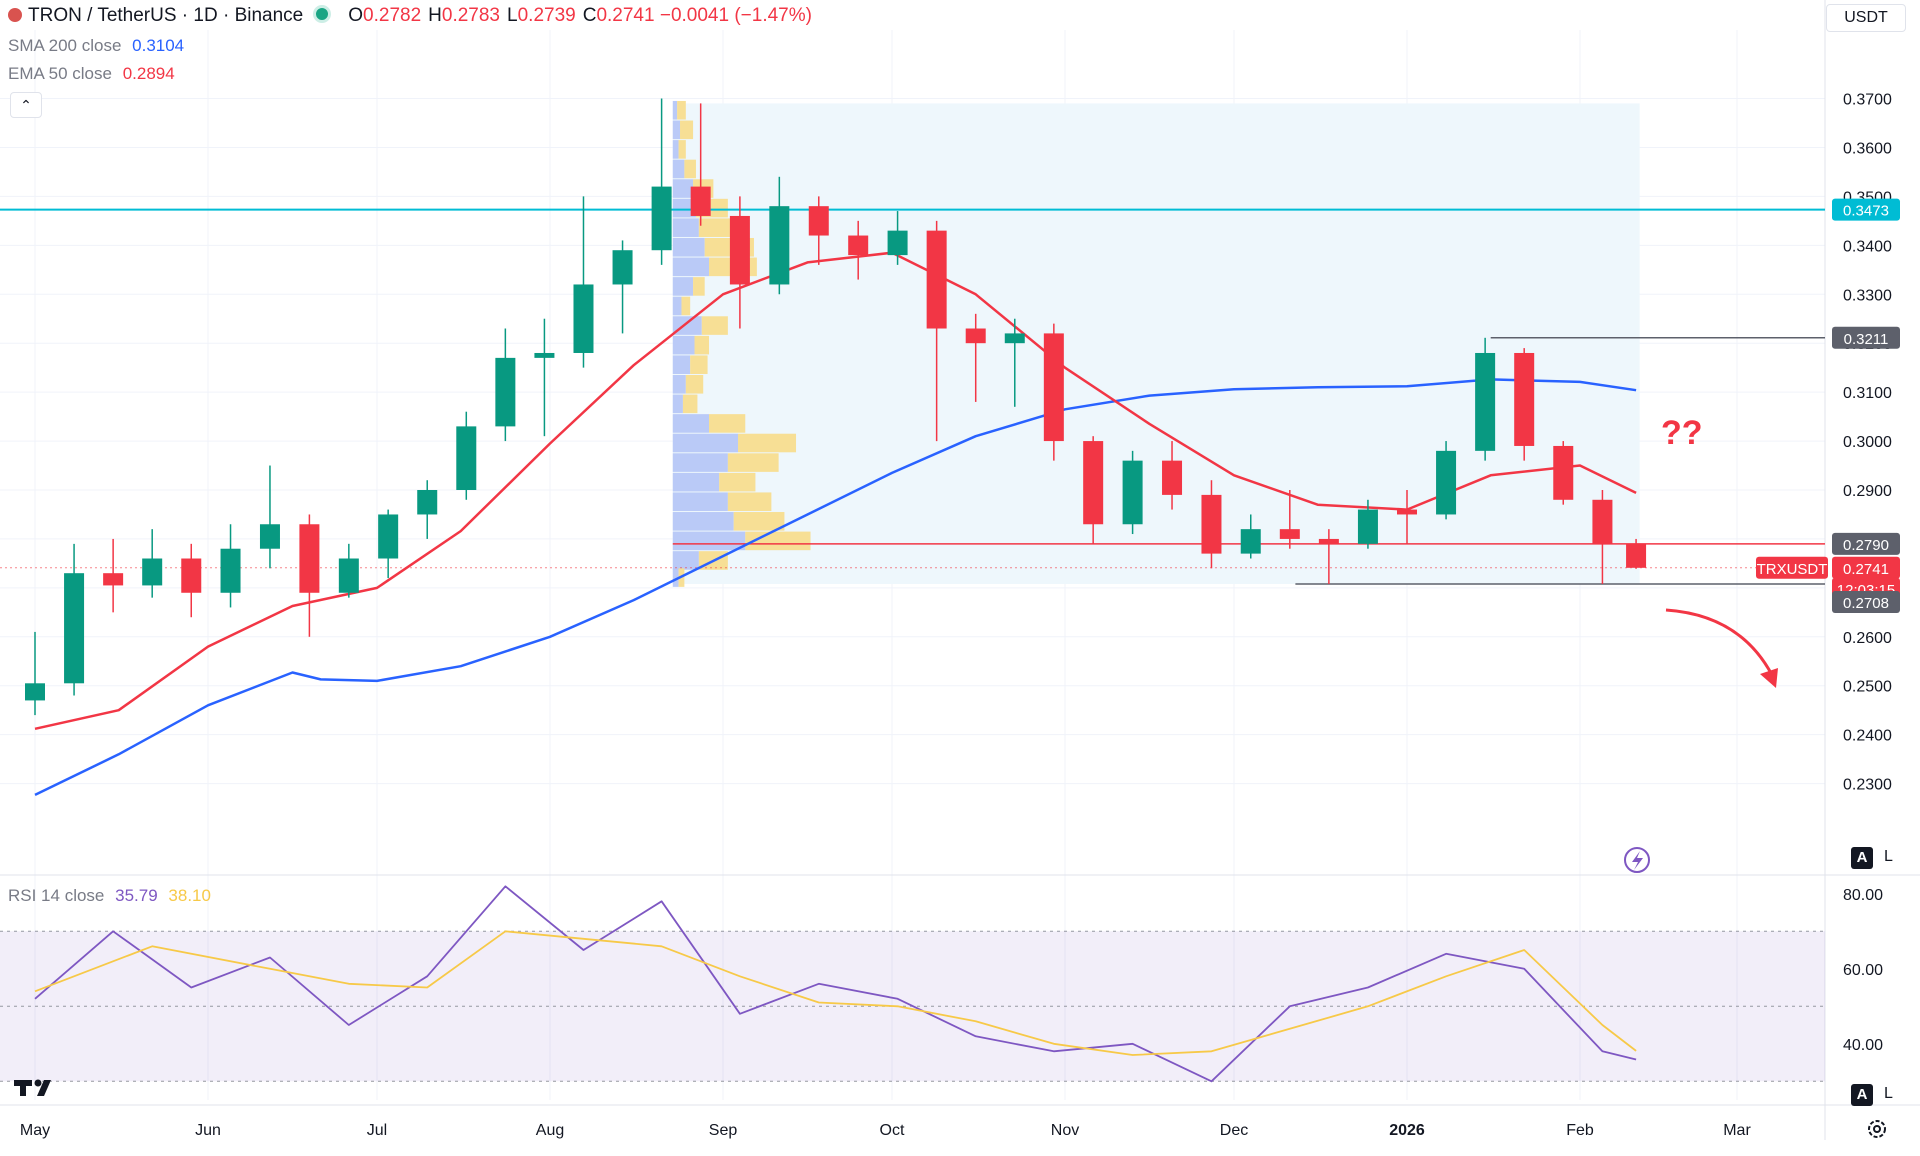 This screenshot has width=1920, height=1156. What do you see at coordinates (735, 15) in the screenshot?
I see `change-value: −0.0041 (−1.47%)` at bounding box center [735, 15].